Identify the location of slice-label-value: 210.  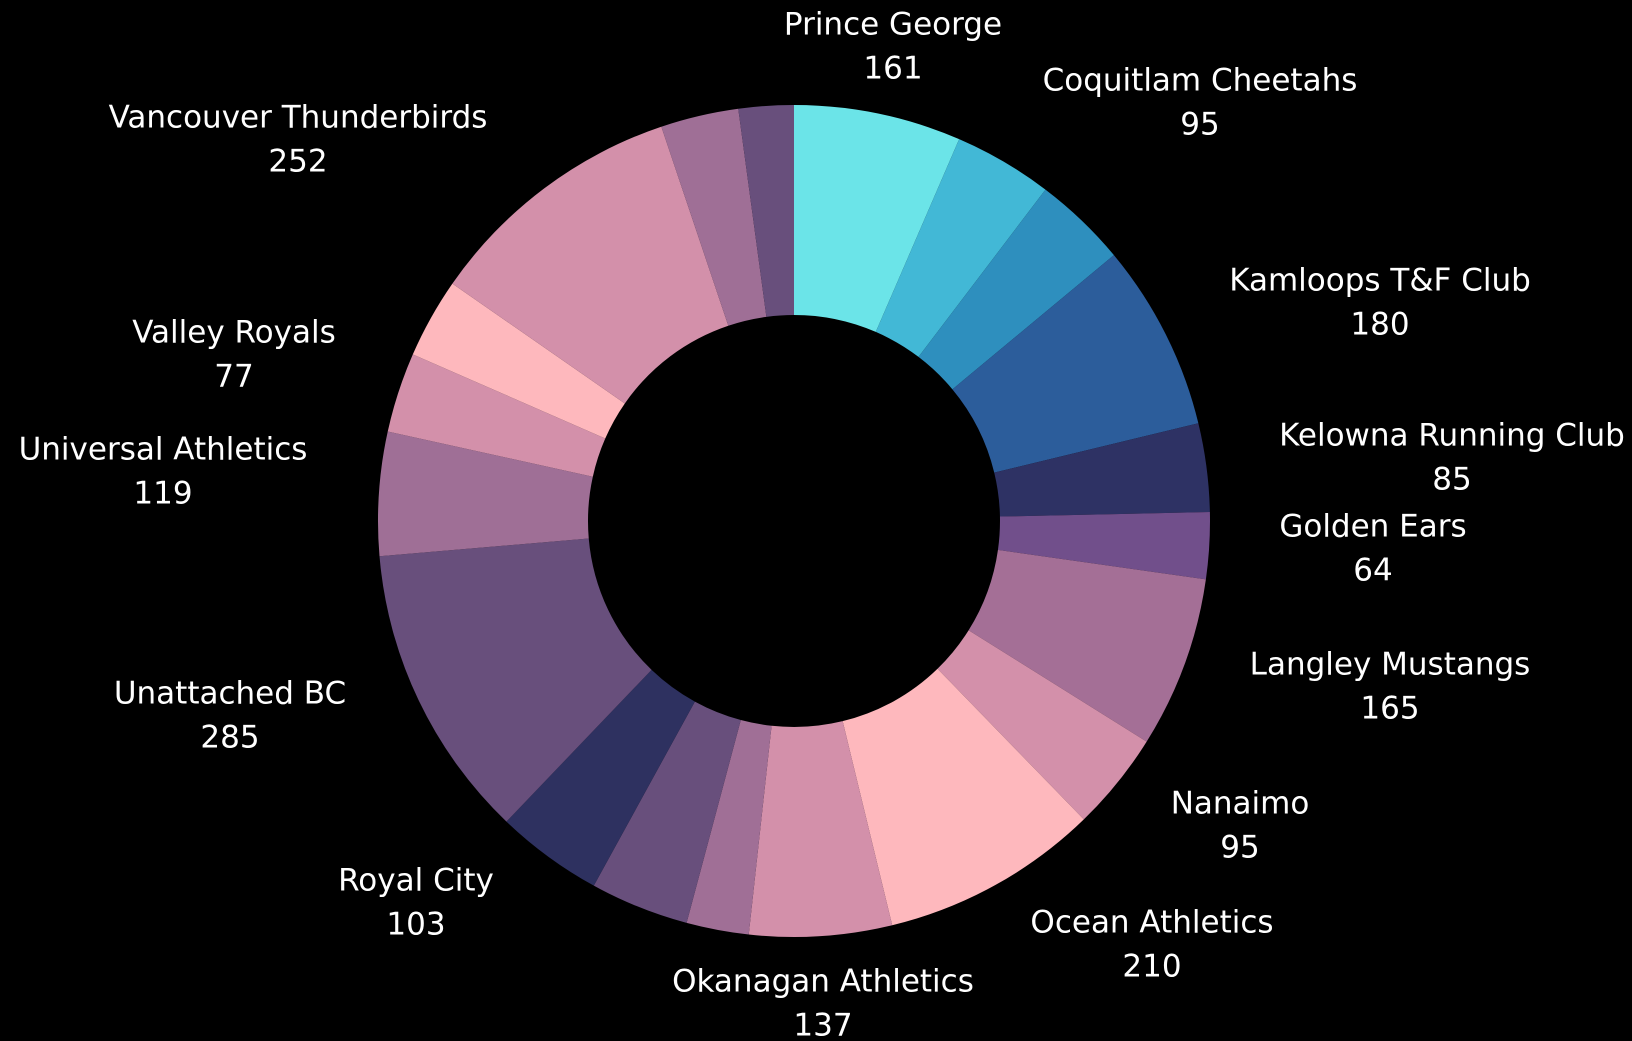
(1151, 967).